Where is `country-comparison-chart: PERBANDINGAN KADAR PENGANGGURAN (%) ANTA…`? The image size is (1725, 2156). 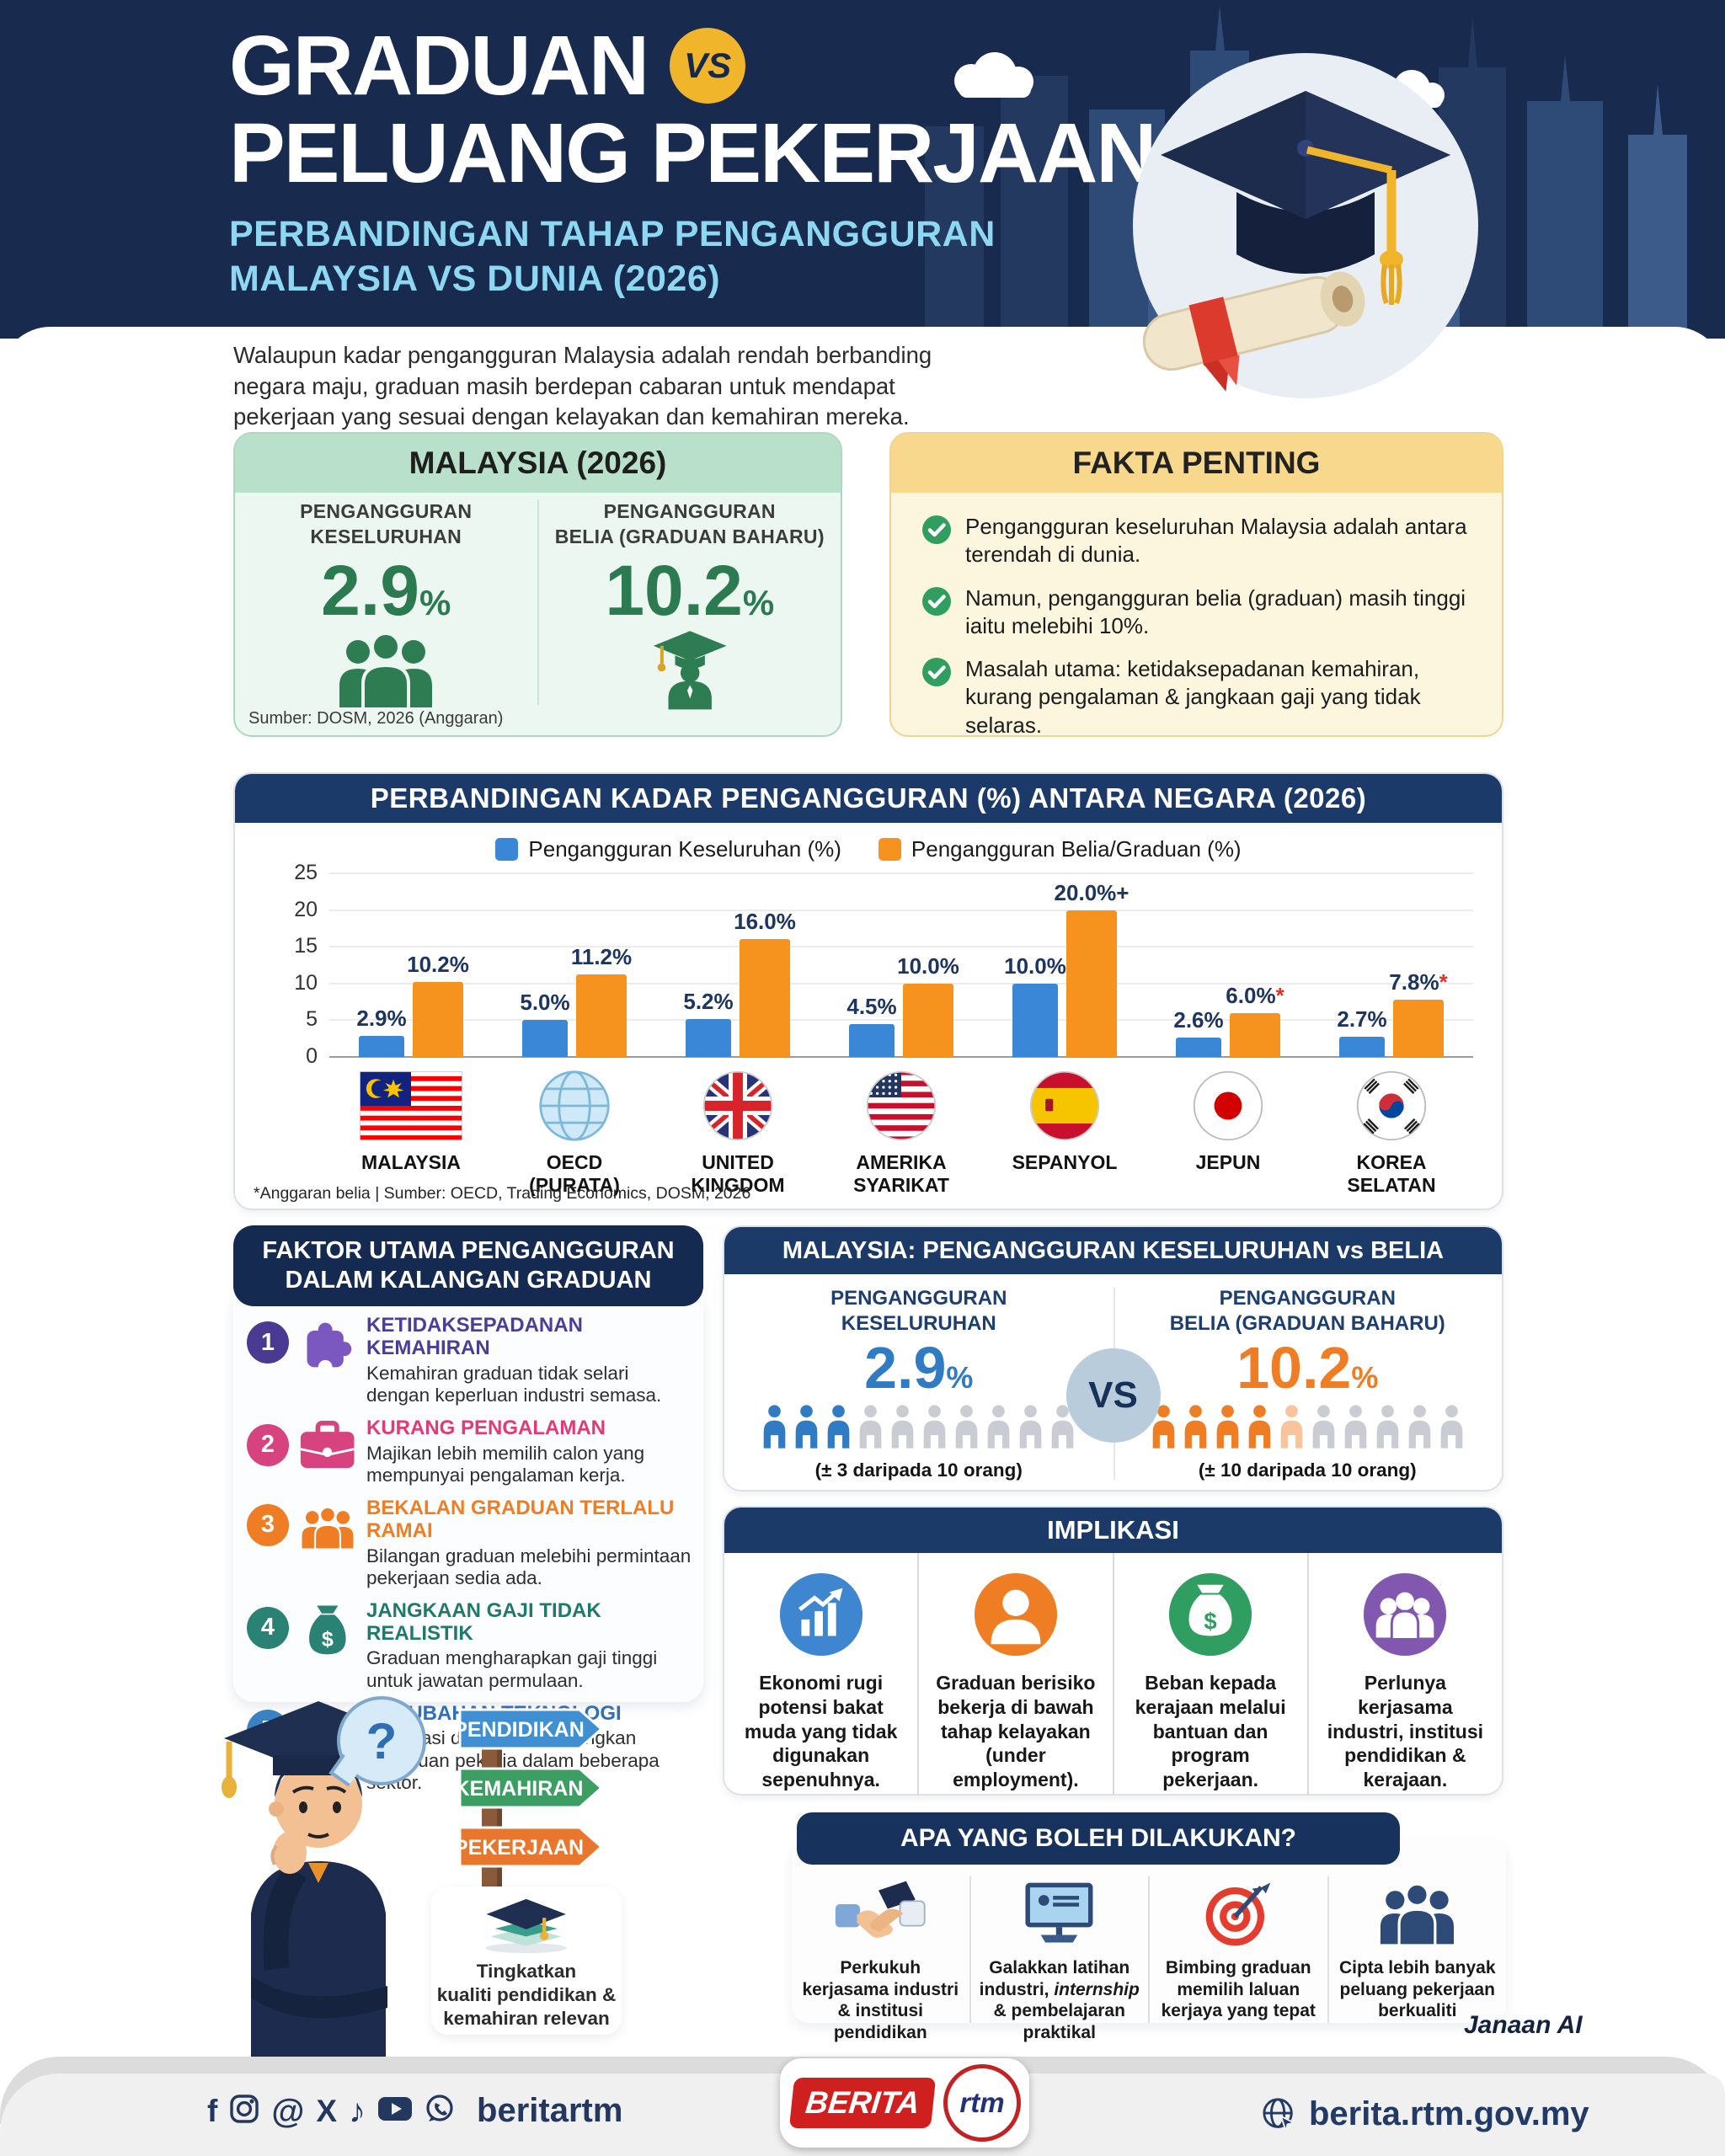
country-comparison-chart: PERBANDINGAN KADAR PENGANGGURAN (%) ANTA… is located at coordinates (868, 991).